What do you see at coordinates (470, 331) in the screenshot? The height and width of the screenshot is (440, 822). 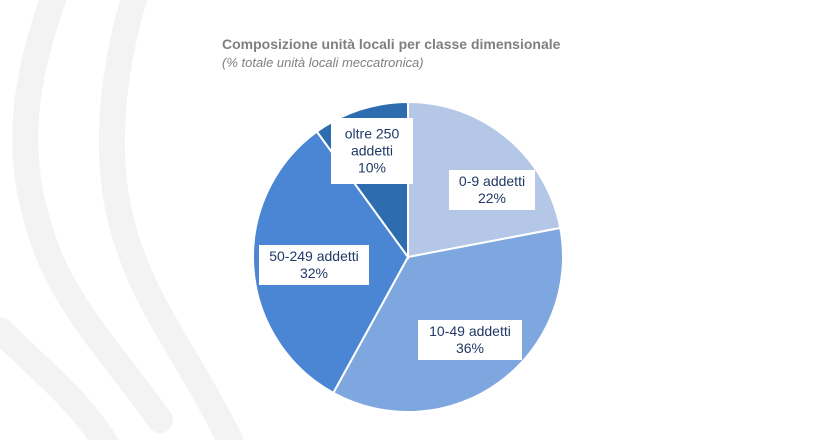 I see `data-label-category: 10-49 addetti` at bounding box center [470, 331].